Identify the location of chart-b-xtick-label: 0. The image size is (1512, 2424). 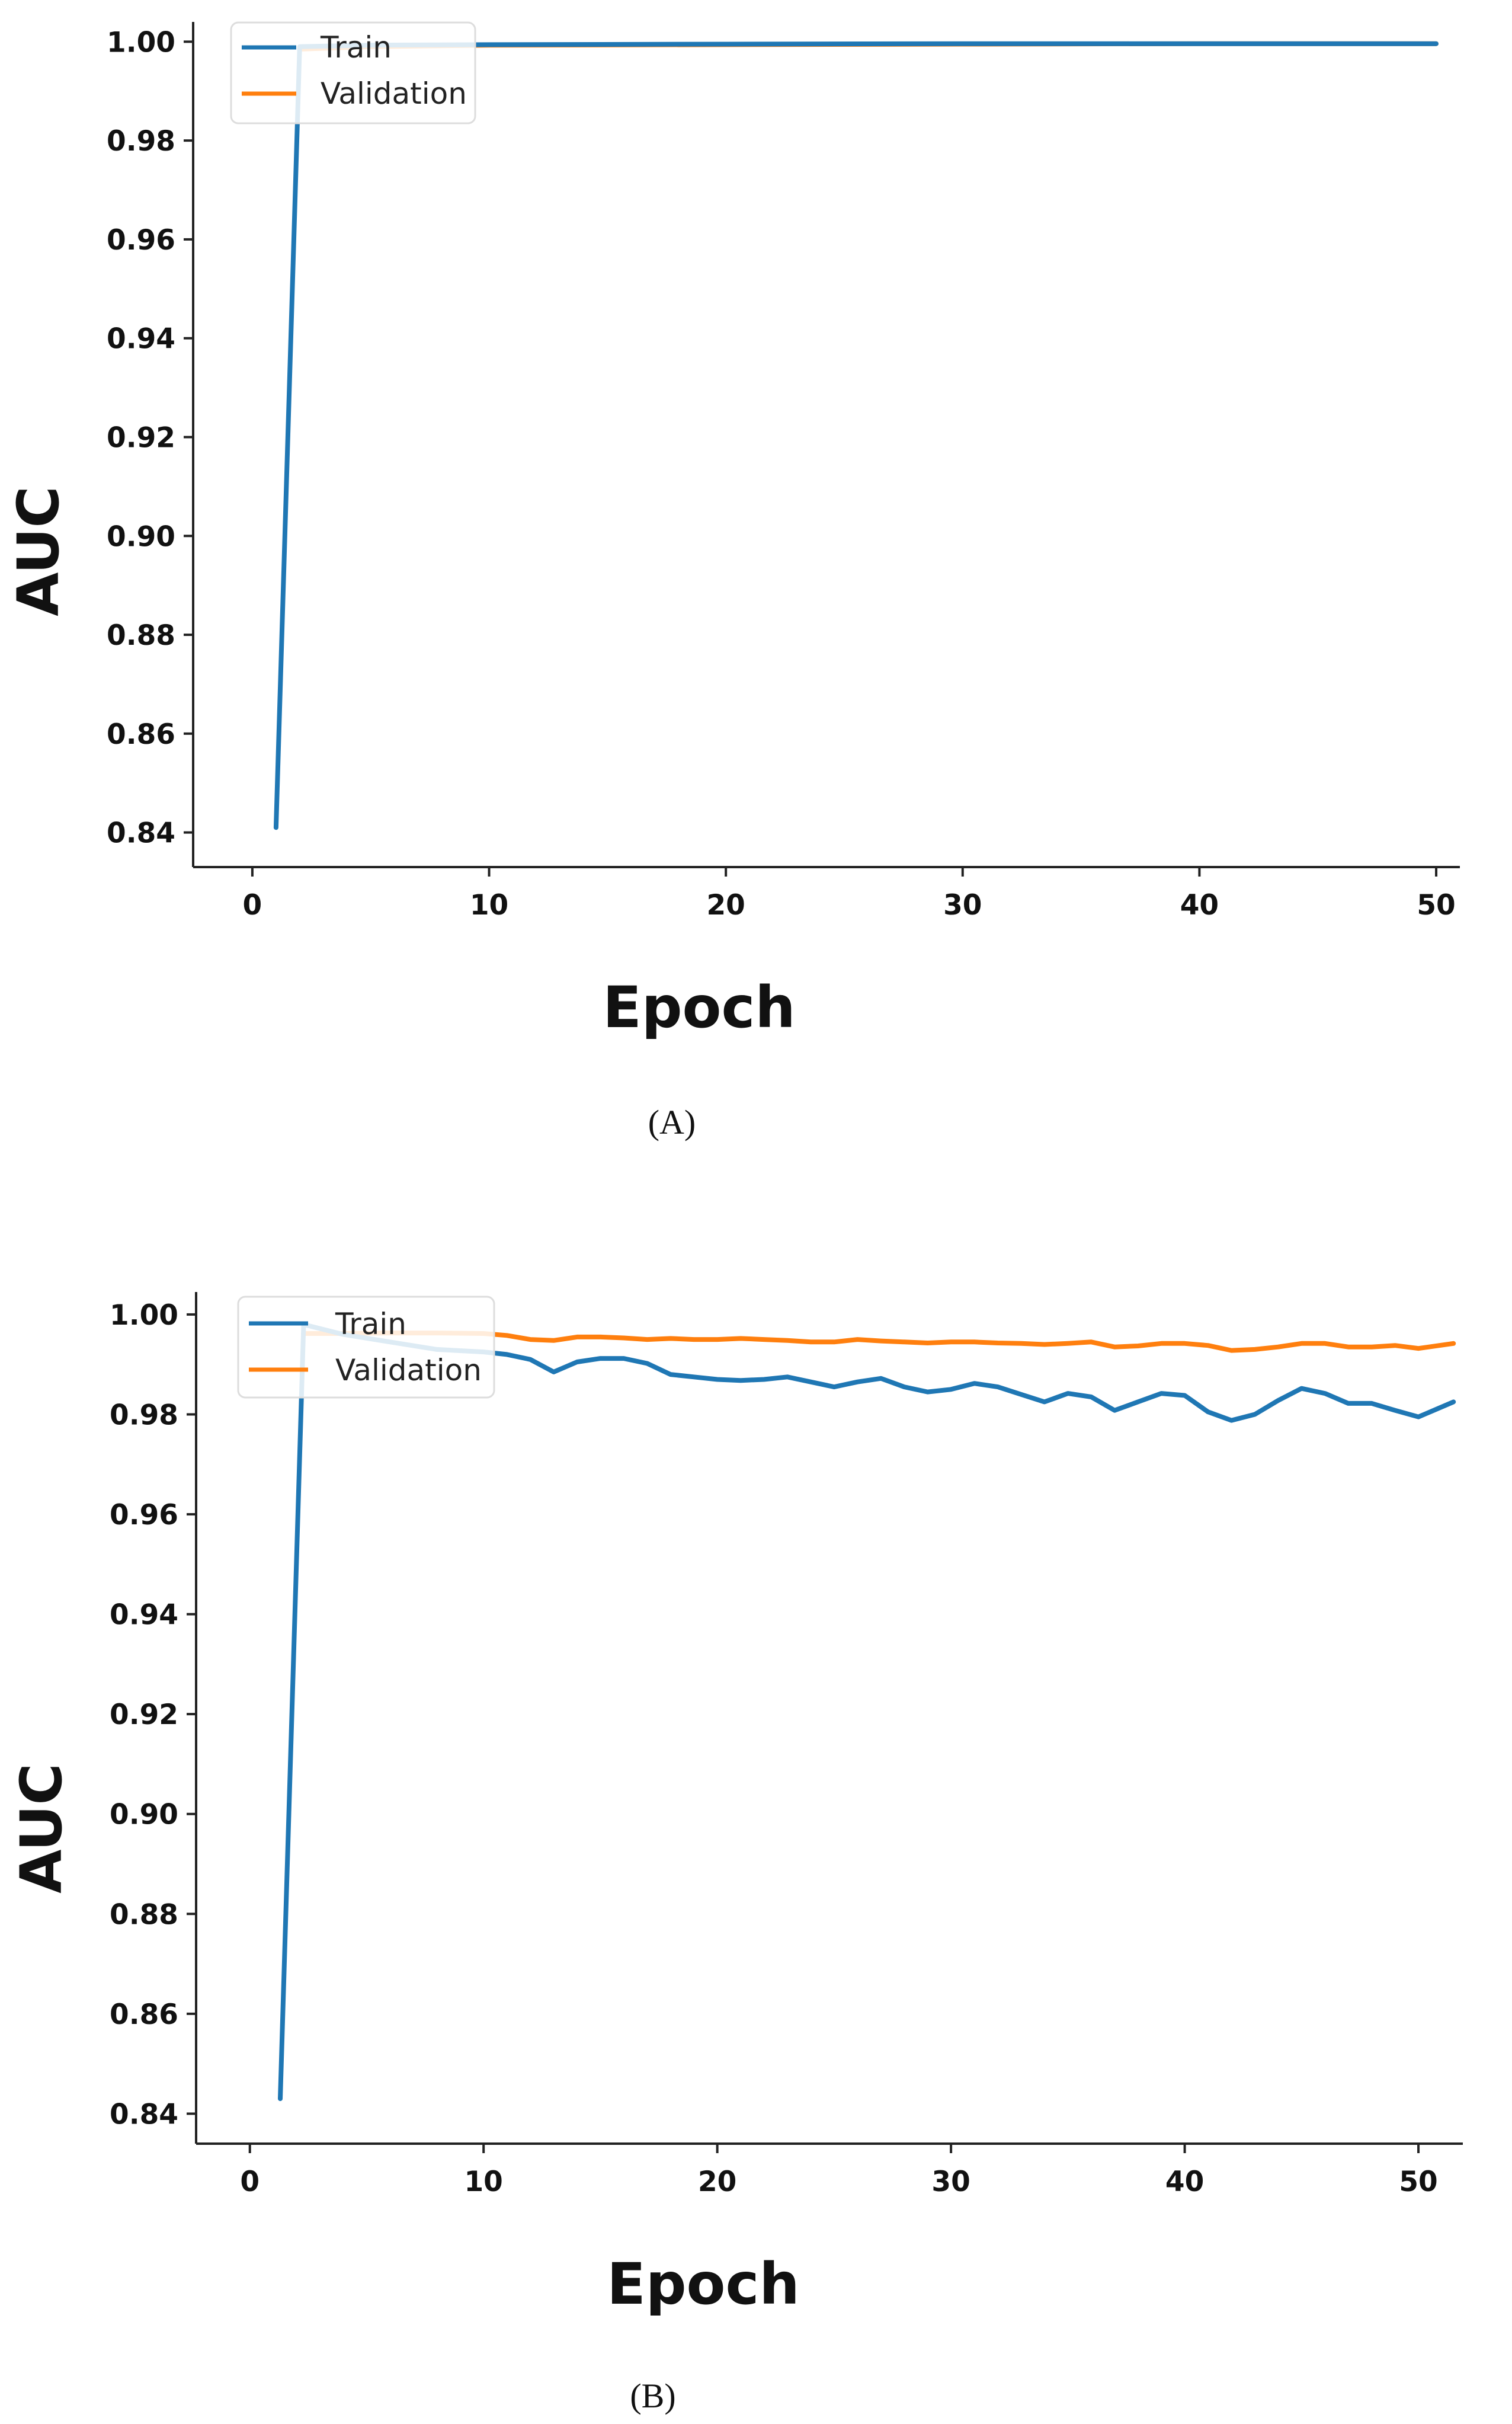
(250, 2182).